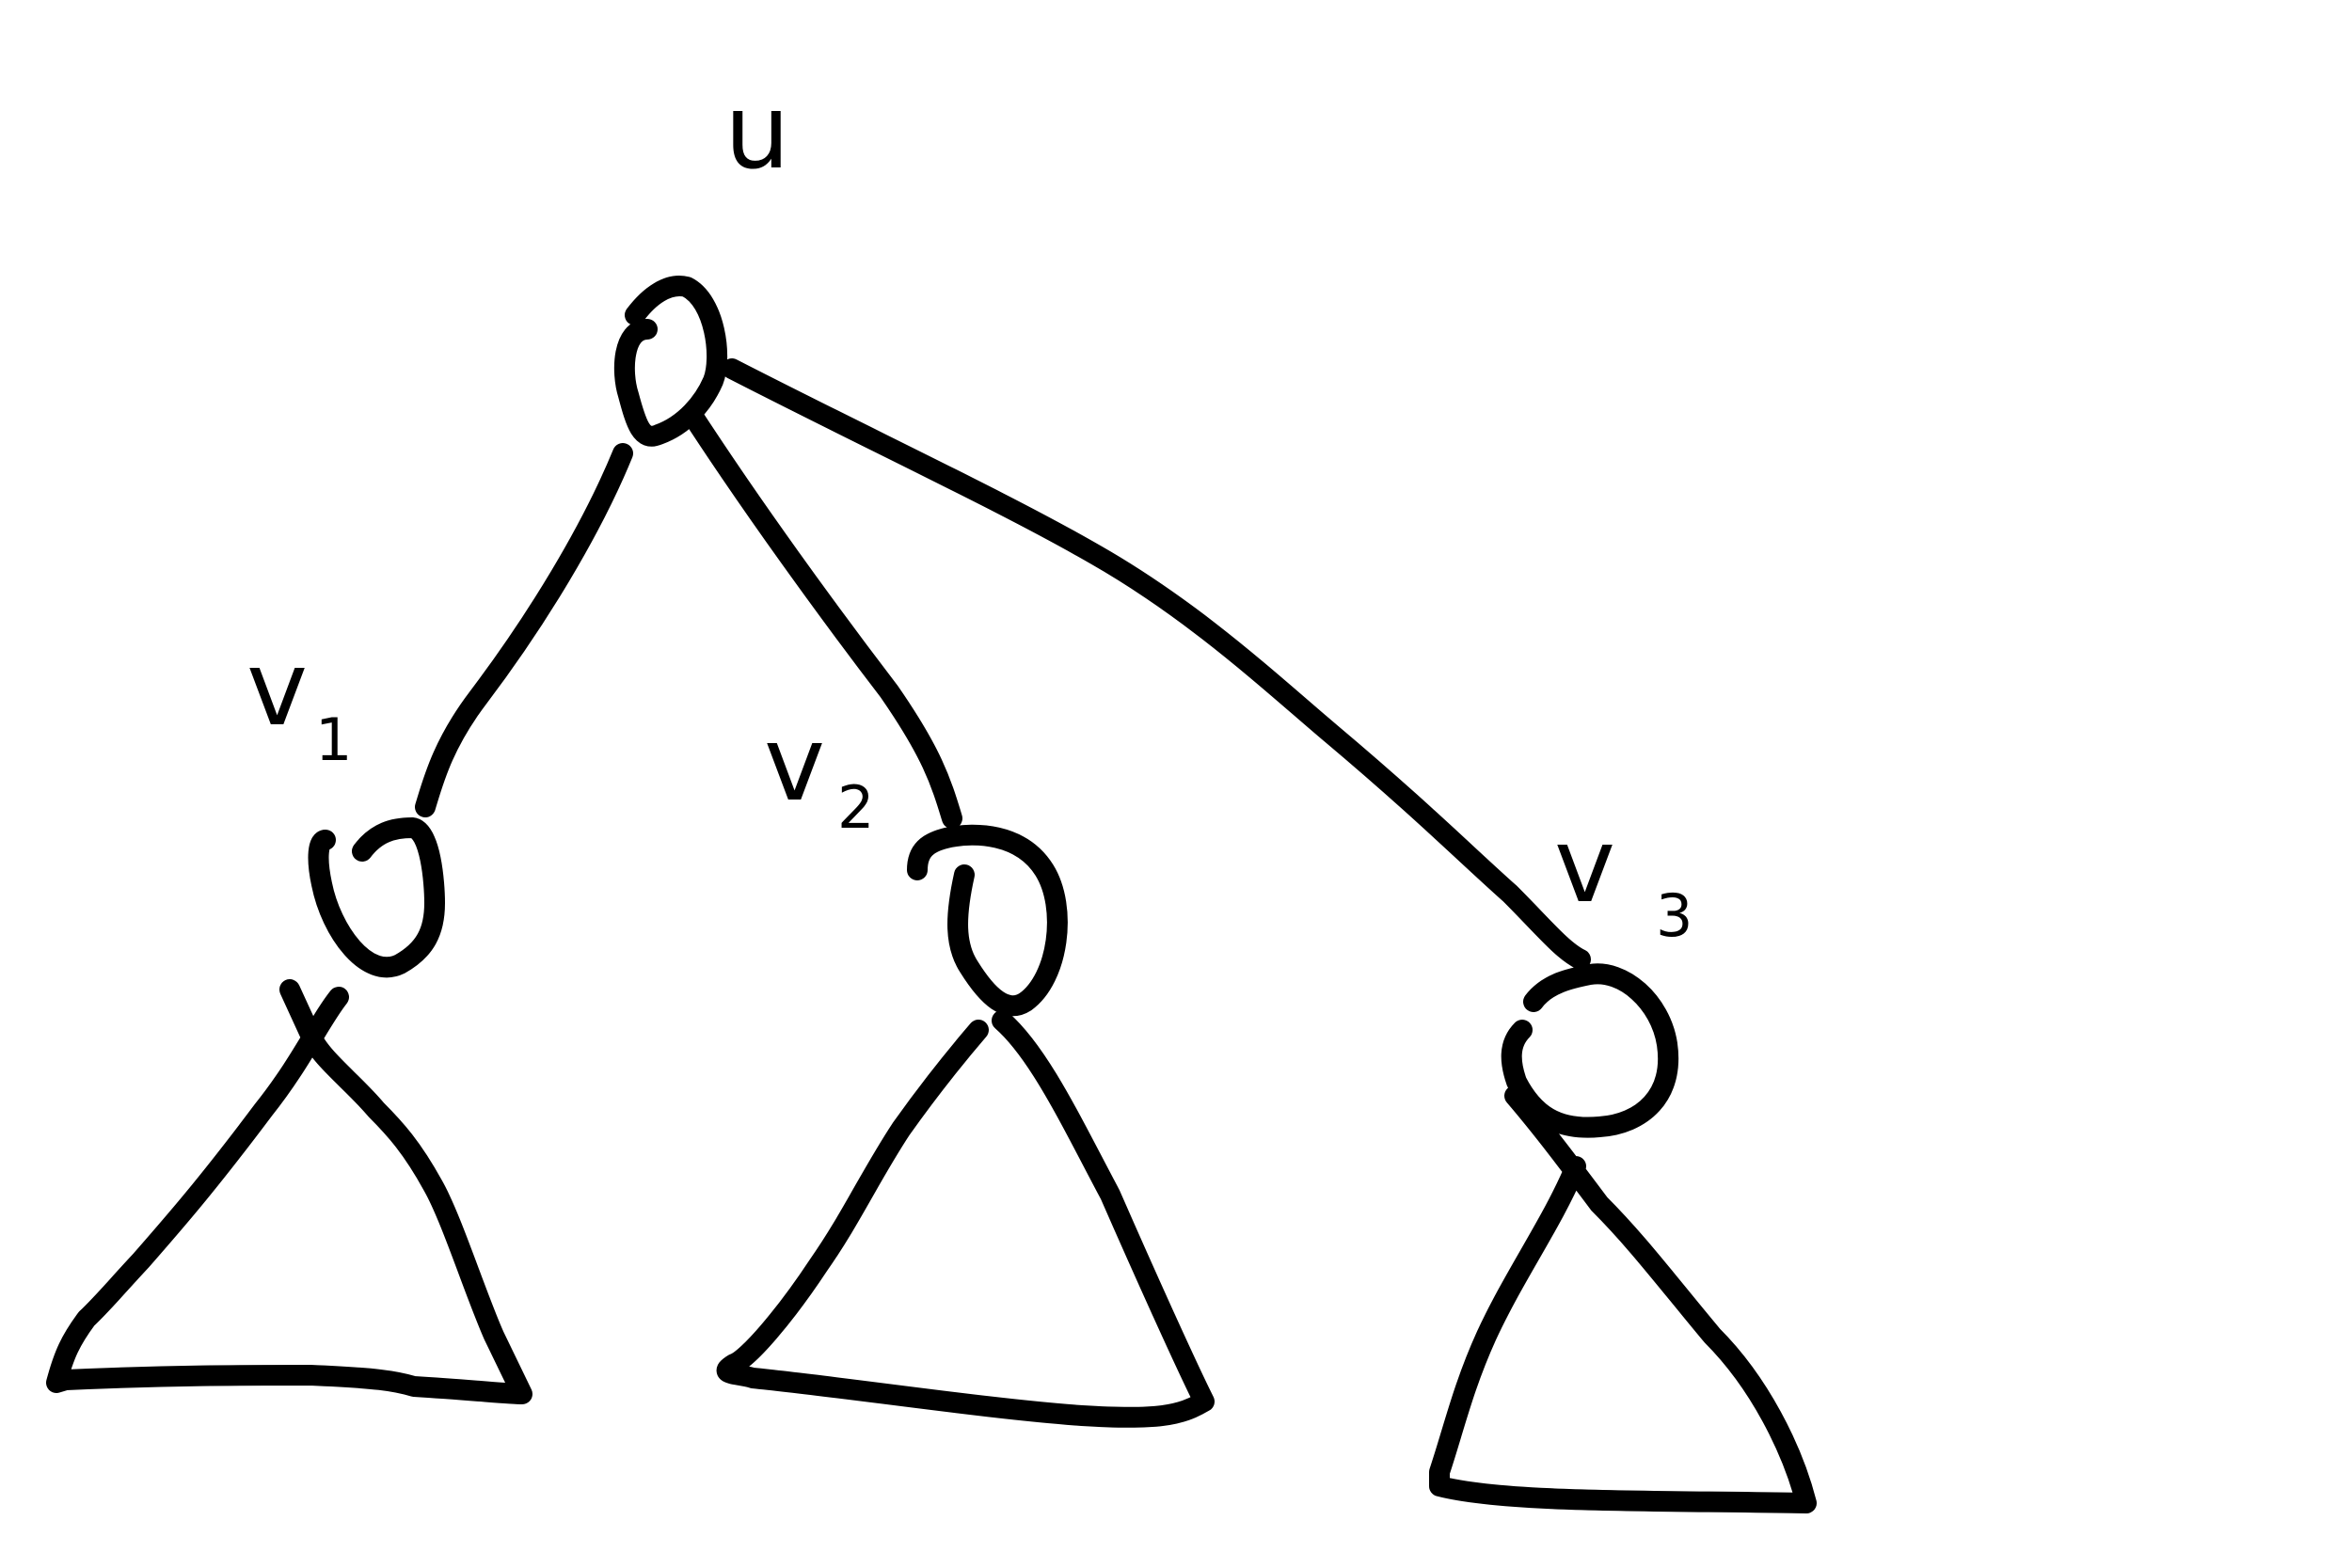  What do you see at coordinates (1590, 1050) in the screenshot?
I see `child-node-v3-circle` at bounding box center [1590, 1050].